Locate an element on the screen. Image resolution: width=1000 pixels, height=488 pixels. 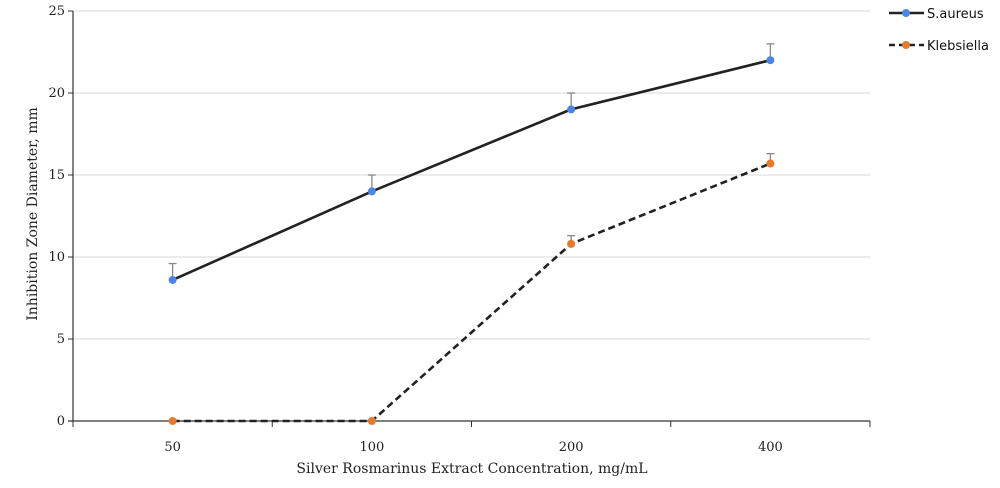
y-tick-label: 20 is located at coordinates (56, 93).